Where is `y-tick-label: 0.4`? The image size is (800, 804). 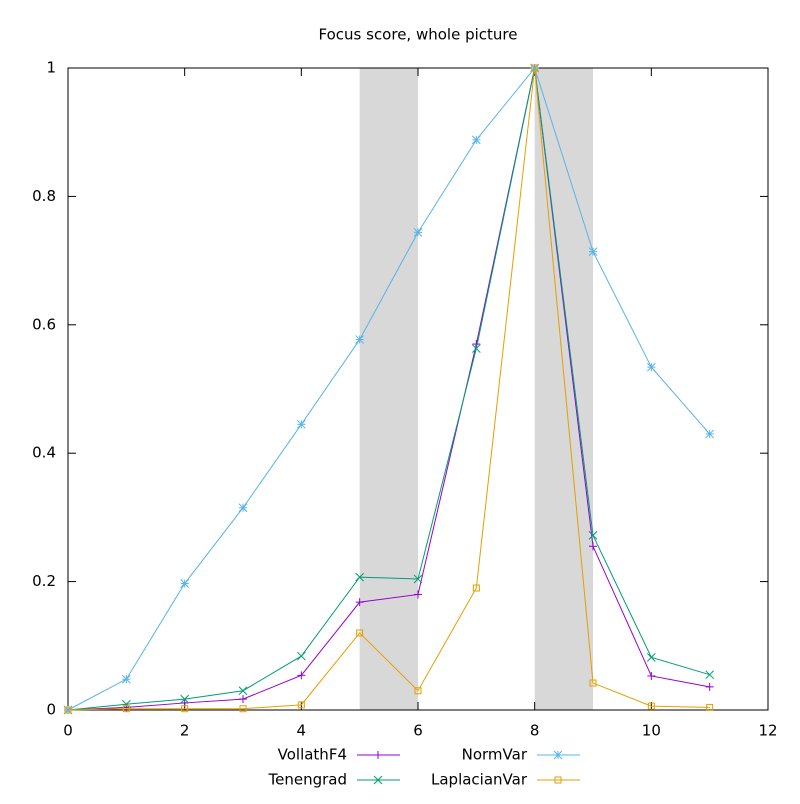
y-tick-label: 0.4 is located at coordinates (44, 453).